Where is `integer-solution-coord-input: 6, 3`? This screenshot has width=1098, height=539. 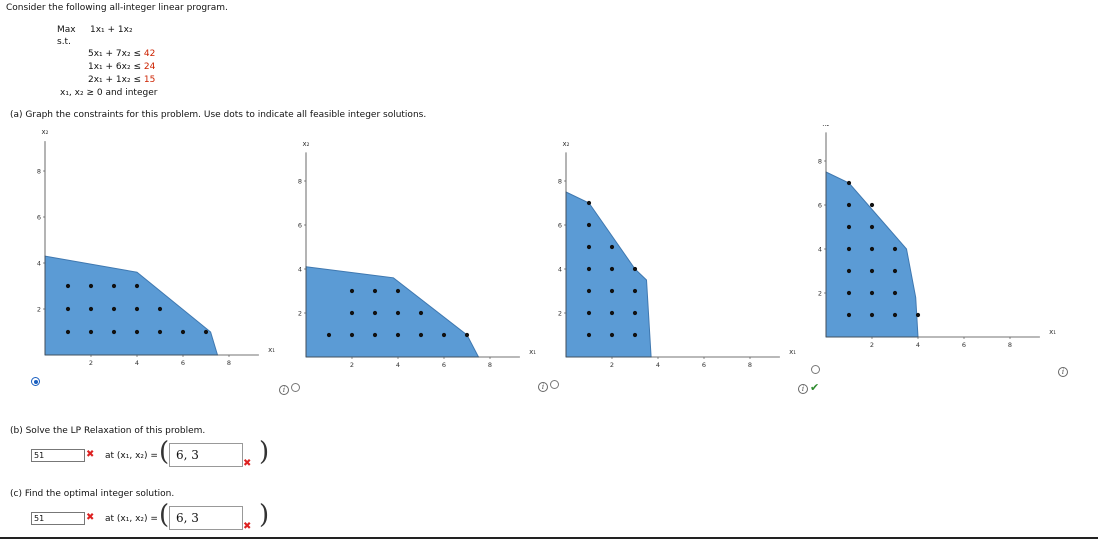 integer-solution-coord-input: 6, 3 is located at coordinates (206, 518).